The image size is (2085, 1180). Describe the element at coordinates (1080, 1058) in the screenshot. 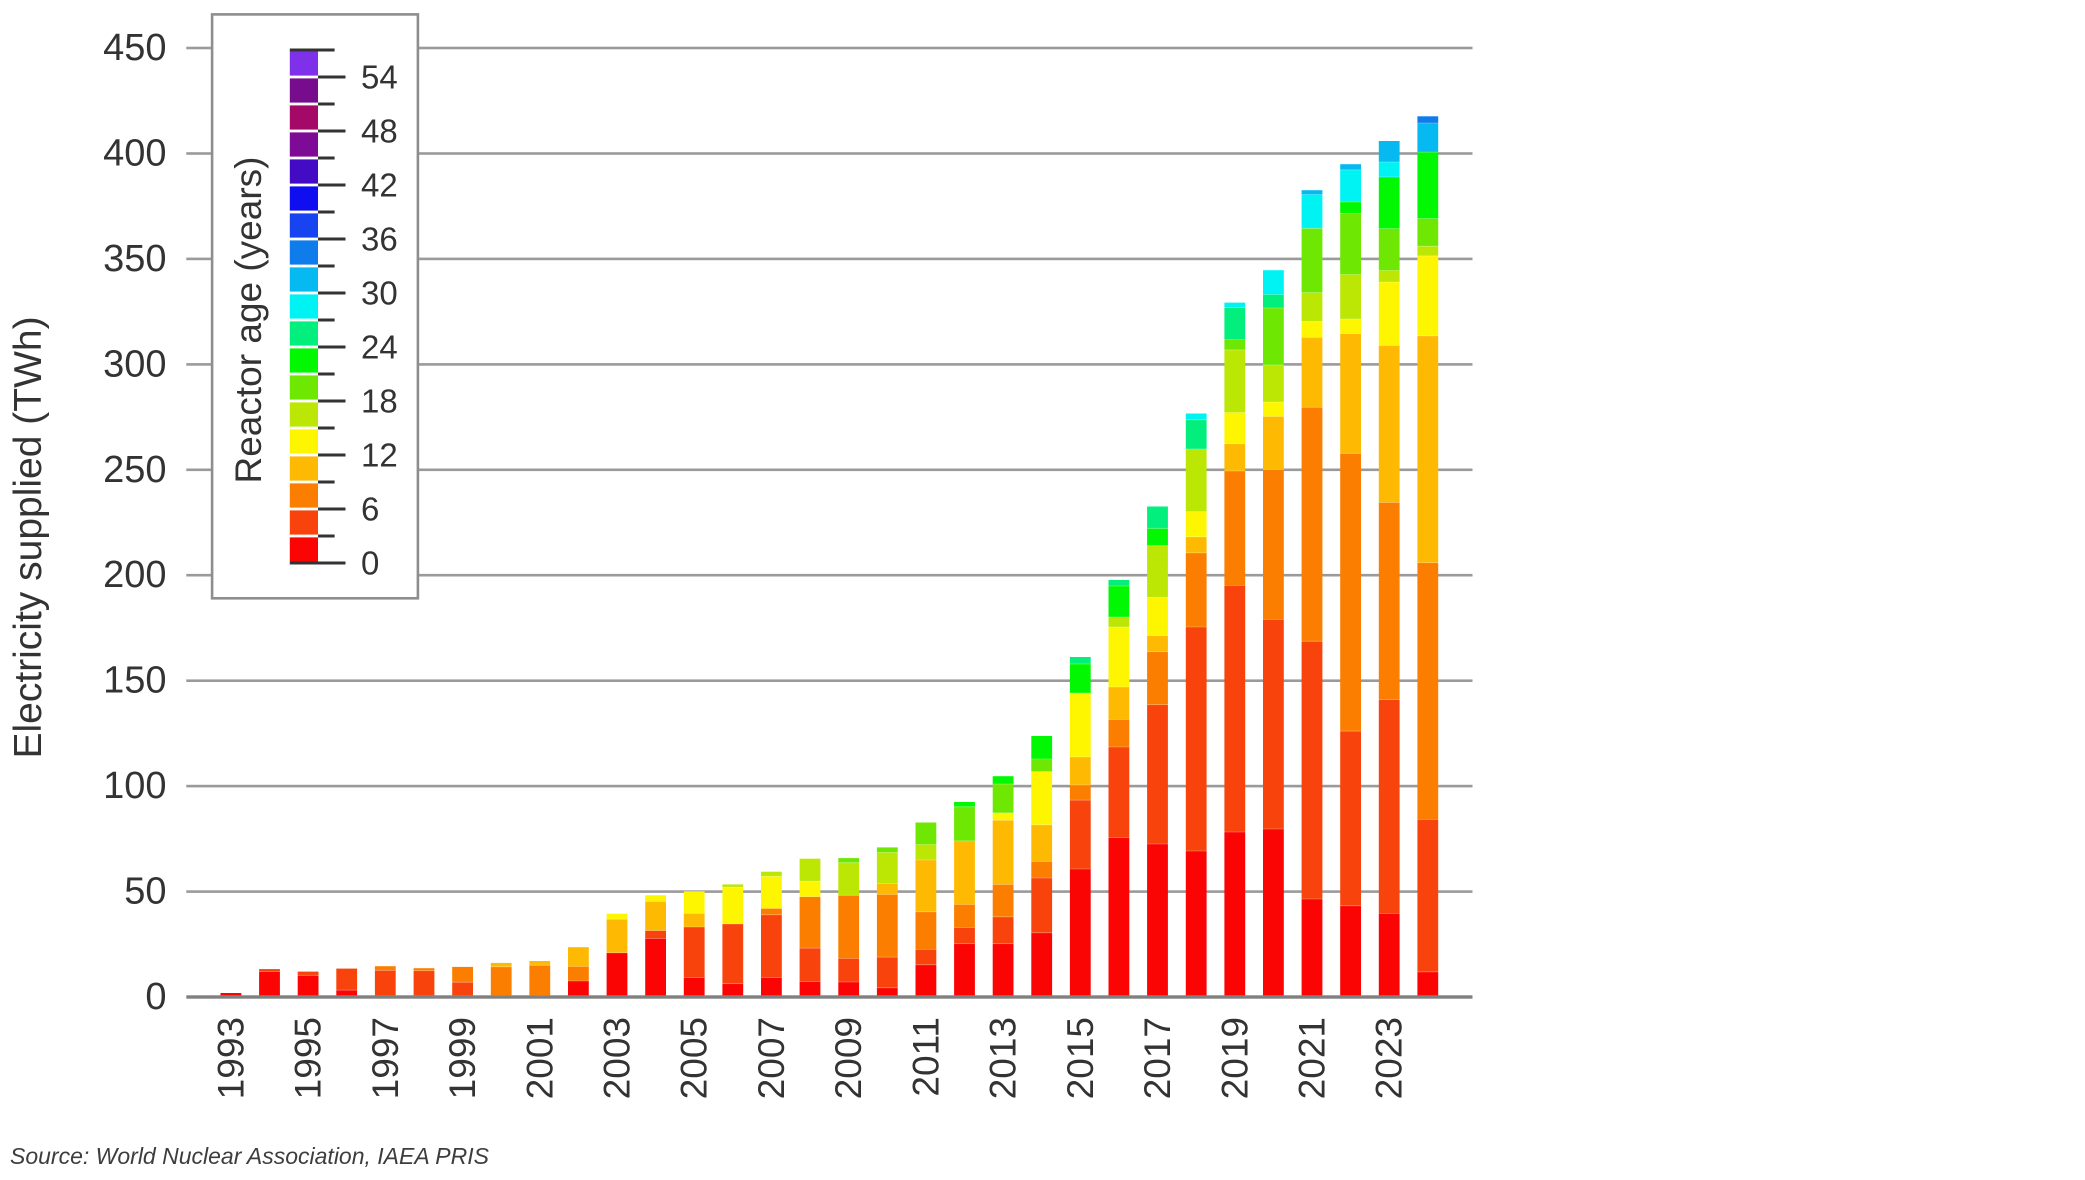

I see `svg-text: 2015` at that location.